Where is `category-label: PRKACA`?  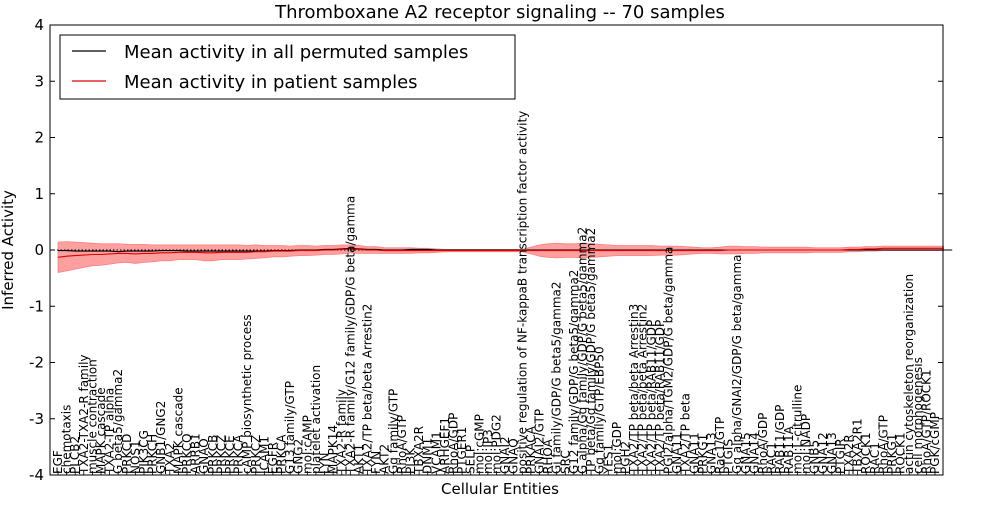
category-label: PRKACA is located at coordinates (531, 449).